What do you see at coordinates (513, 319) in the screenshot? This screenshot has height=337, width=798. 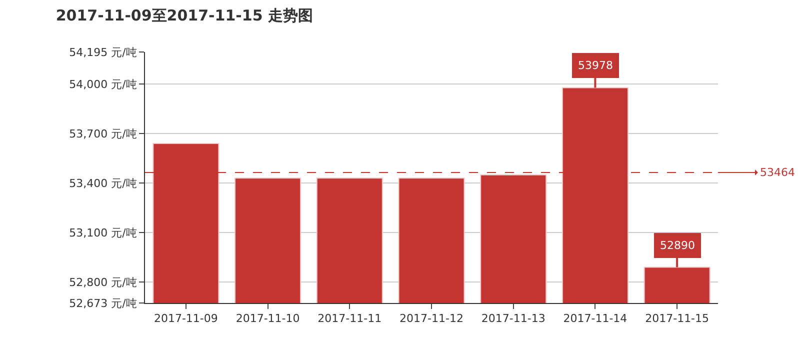 I see `x-tick-label: 2017-11-13` at bounding box center [513, 319].